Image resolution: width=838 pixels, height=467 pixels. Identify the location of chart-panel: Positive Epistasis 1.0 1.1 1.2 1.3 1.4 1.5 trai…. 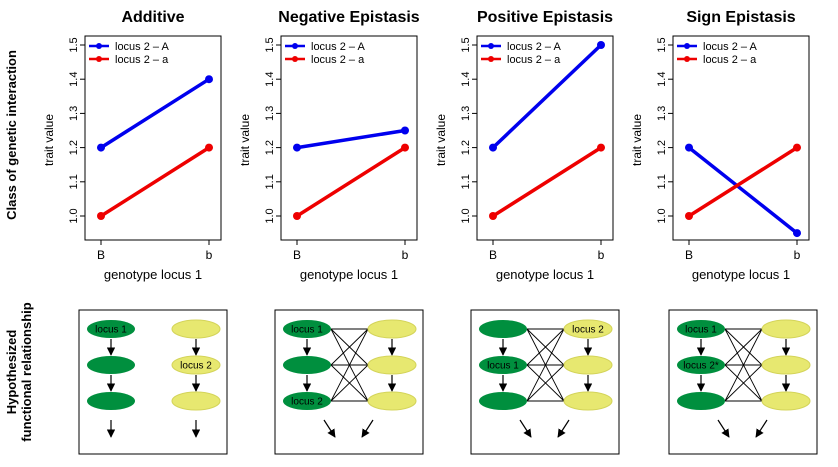
(524, 145).